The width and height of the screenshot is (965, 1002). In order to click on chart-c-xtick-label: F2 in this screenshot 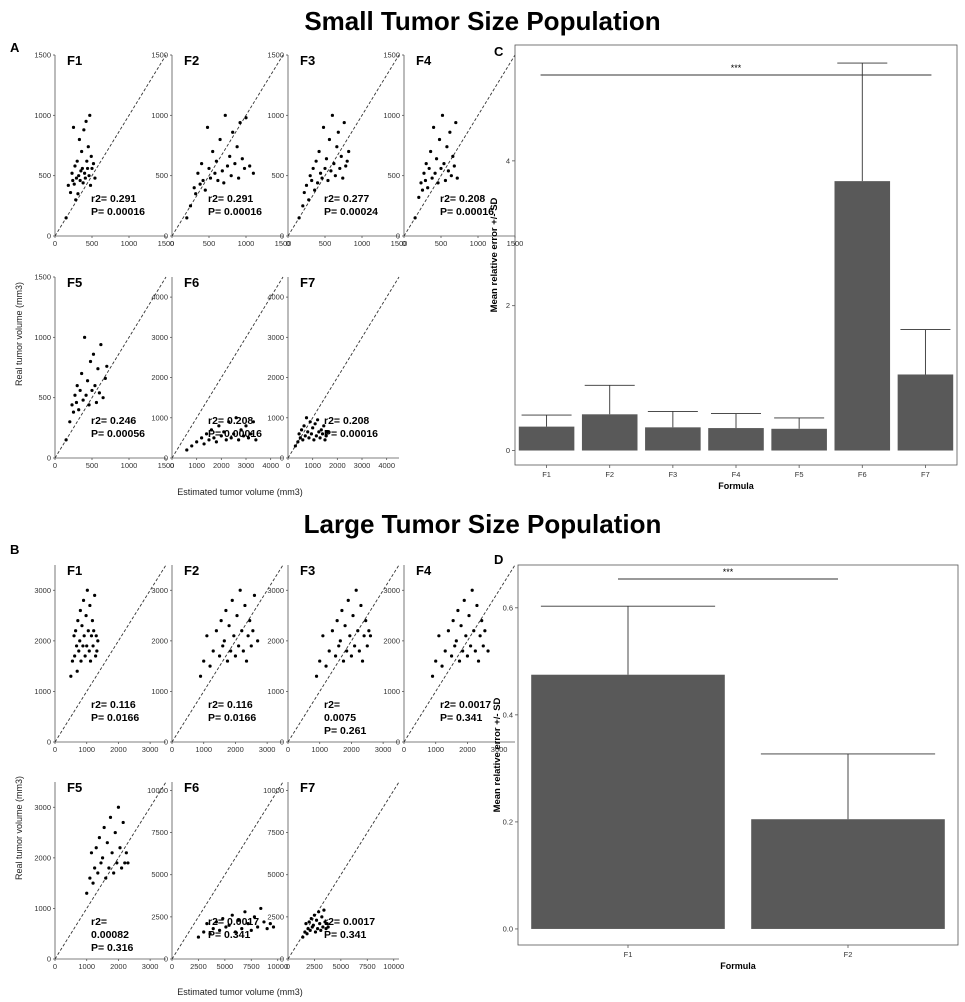, I will do `click(609, 474)`.